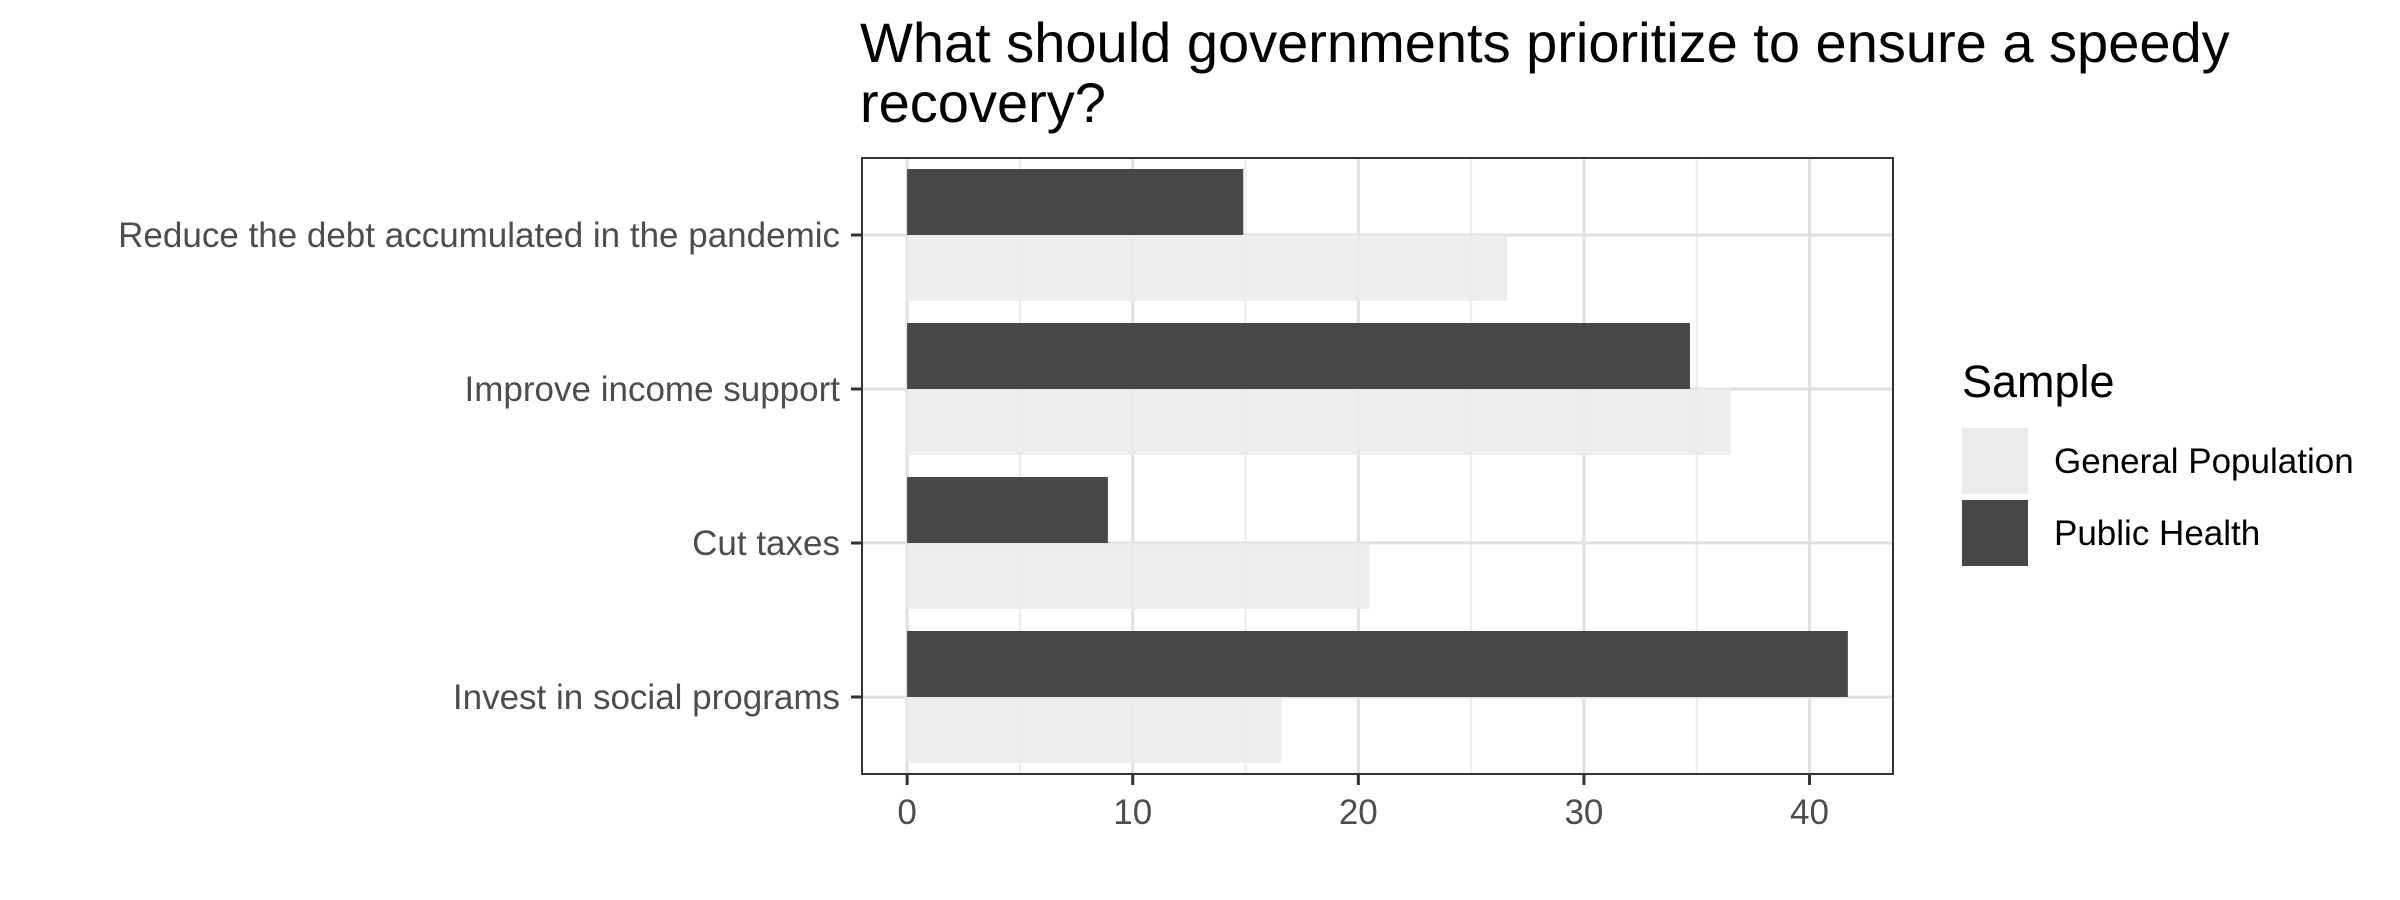 The height and width of the screenshot is (900, 2400). What do you see at coordinates (1809, 812) in the screenshot?
I see `x-tick-label: 40` at bounding box center [1809, 812].